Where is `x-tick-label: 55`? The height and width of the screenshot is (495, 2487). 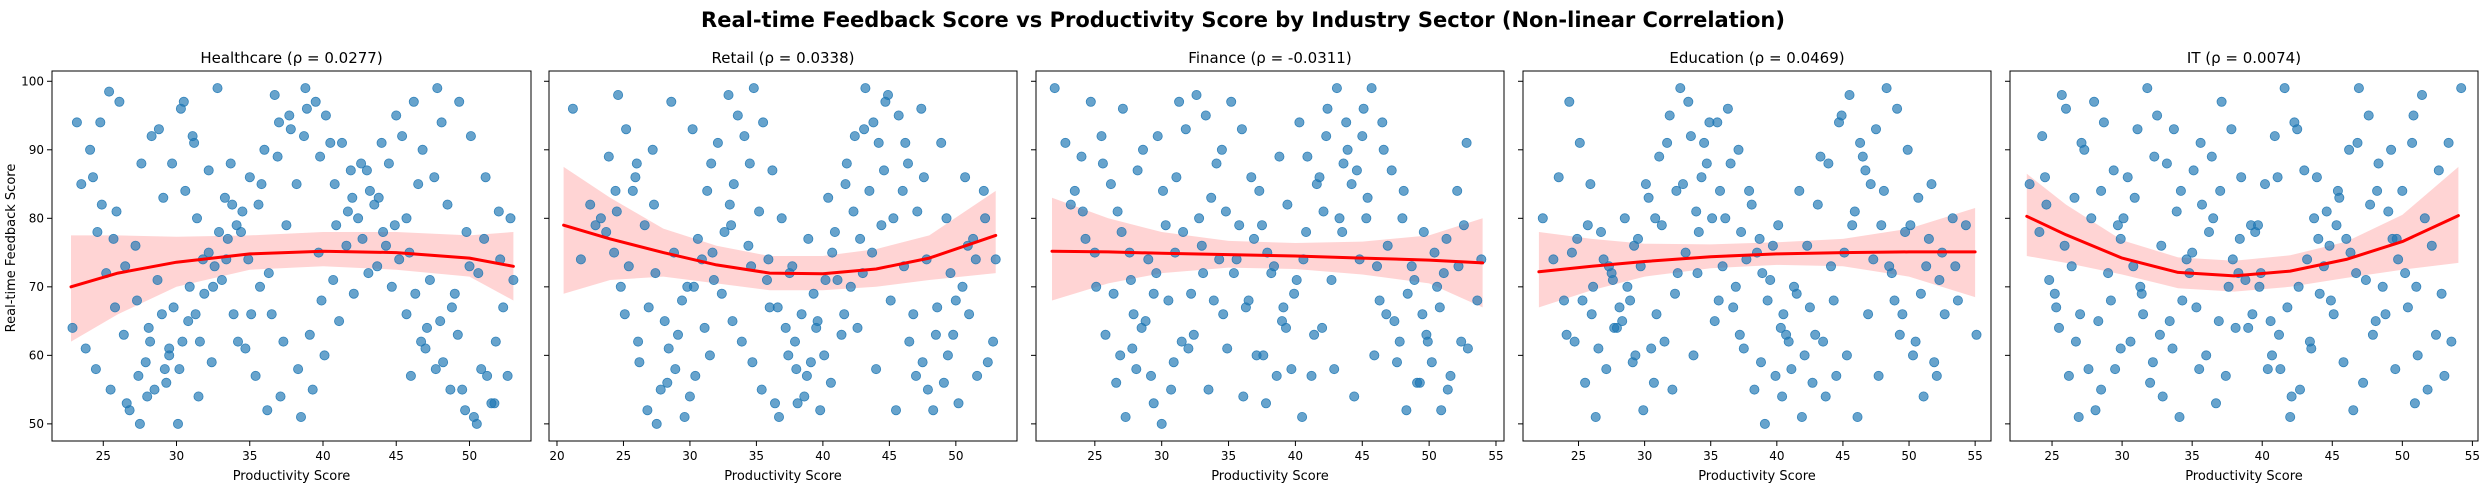 x-tick-label: 55 is located at coordinates (1495, 456).